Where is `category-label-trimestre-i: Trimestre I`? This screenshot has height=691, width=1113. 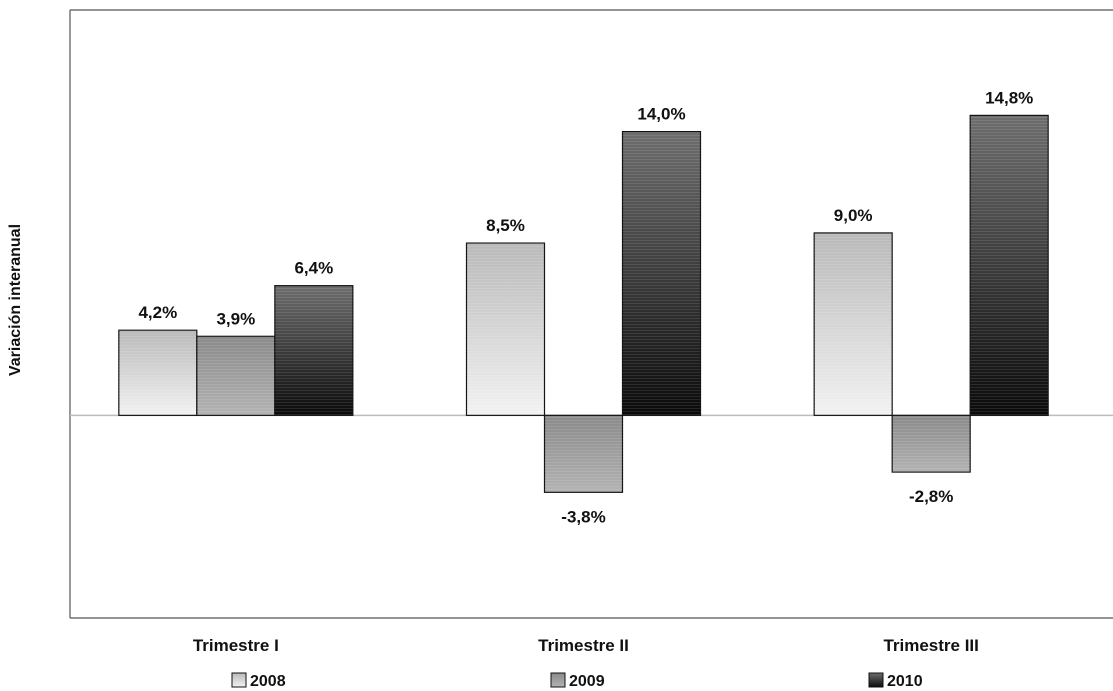
category-label-trimestre-i: Trimestre I is located at coordinates (236, 645).